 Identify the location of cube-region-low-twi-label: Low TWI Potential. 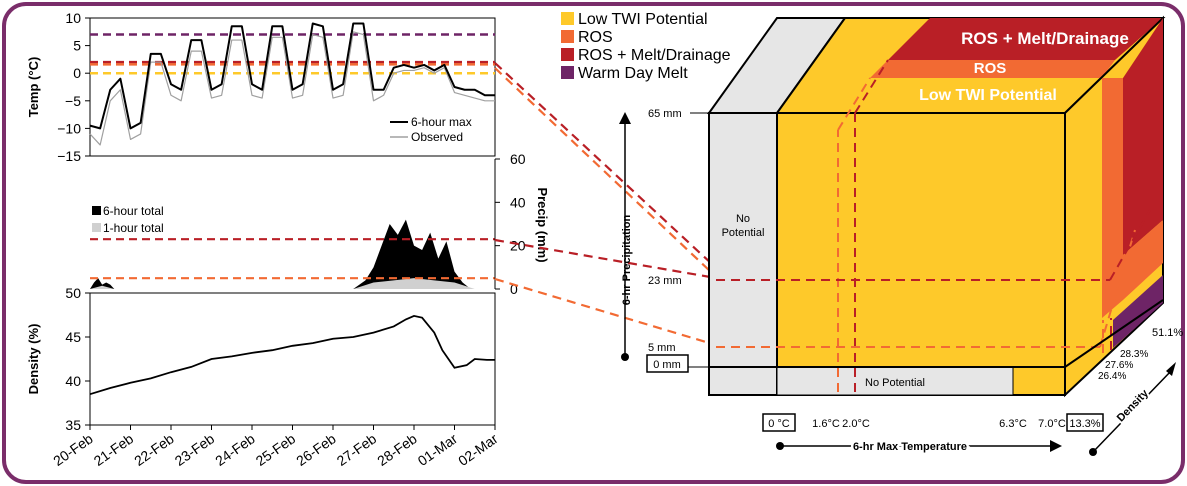
(988, 95).